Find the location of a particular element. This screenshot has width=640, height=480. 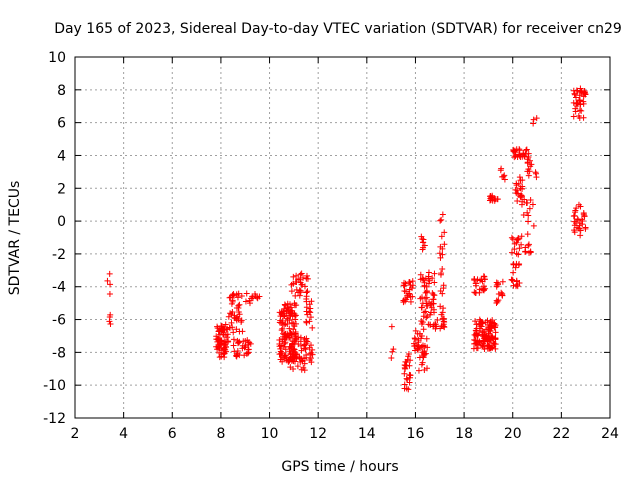

y-tick-label: 10 is located at coordinates (57, 58).